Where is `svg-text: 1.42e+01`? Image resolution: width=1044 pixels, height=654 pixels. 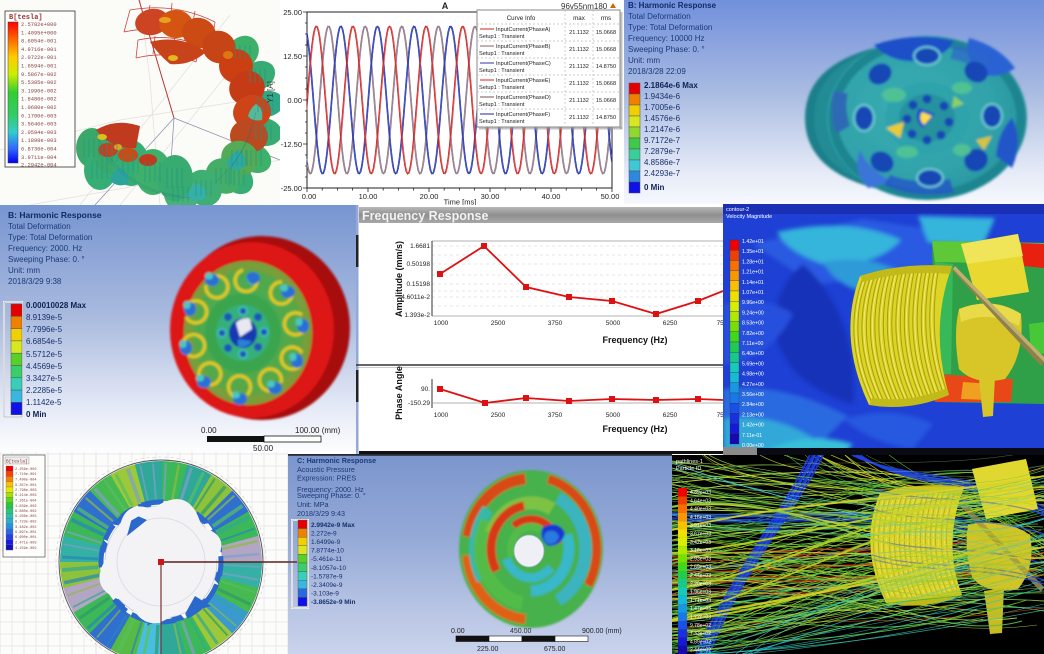
svg-text: 1.42e+01 is located at coordinates (753, 242).